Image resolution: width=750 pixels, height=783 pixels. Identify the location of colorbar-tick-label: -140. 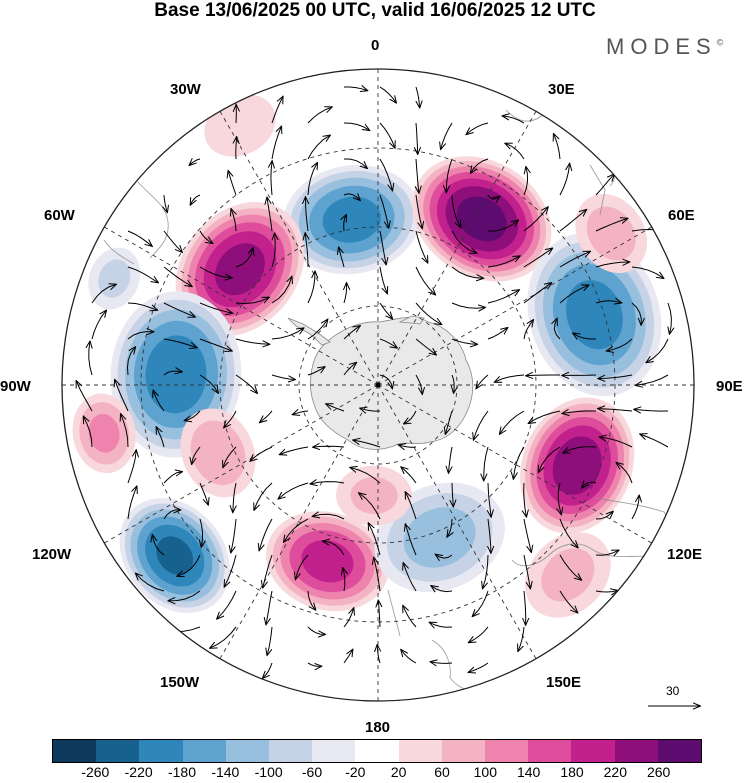
(225, 772).